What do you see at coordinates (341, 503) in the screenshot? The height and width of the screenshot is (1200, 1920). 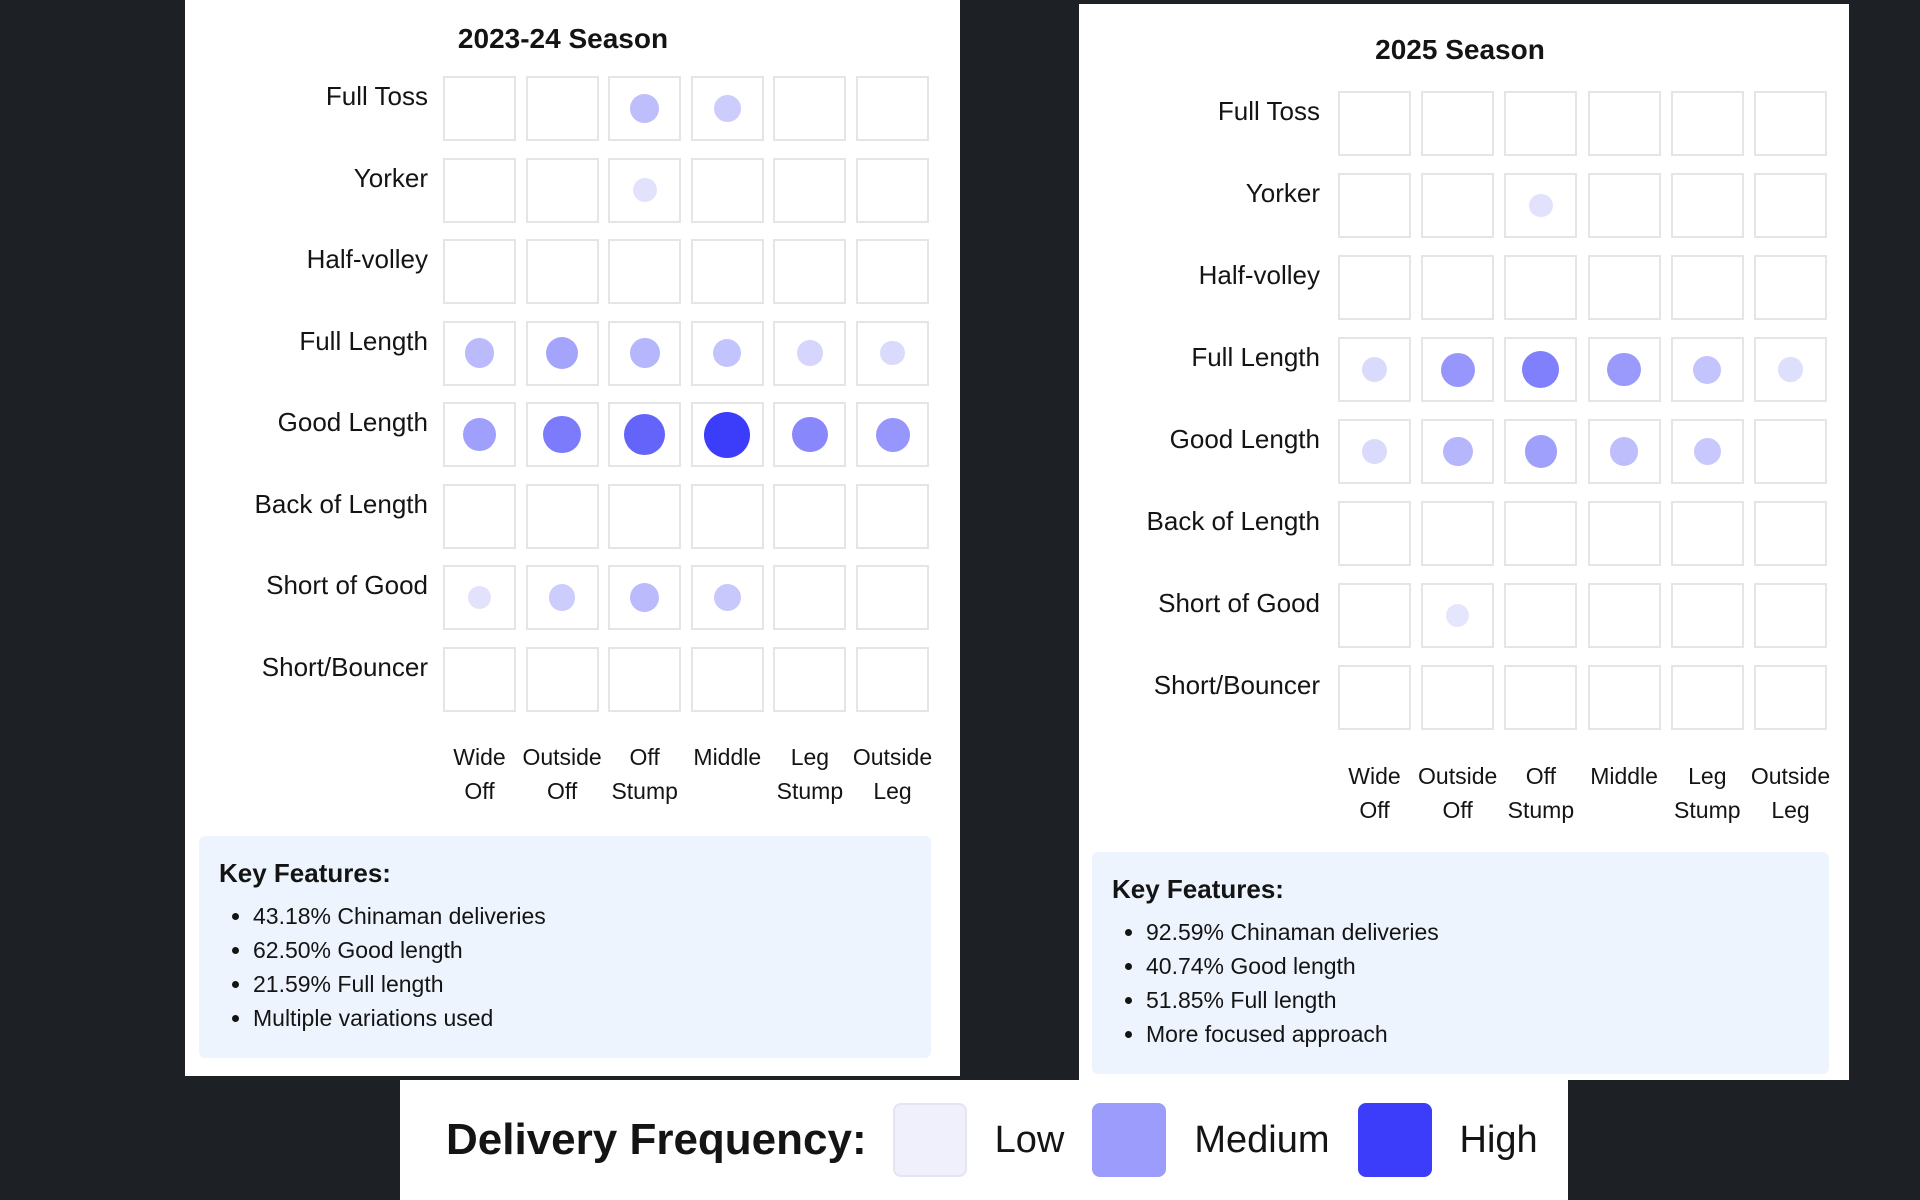 I see `row-label: Back of Length` at bounding box center [341, 503].